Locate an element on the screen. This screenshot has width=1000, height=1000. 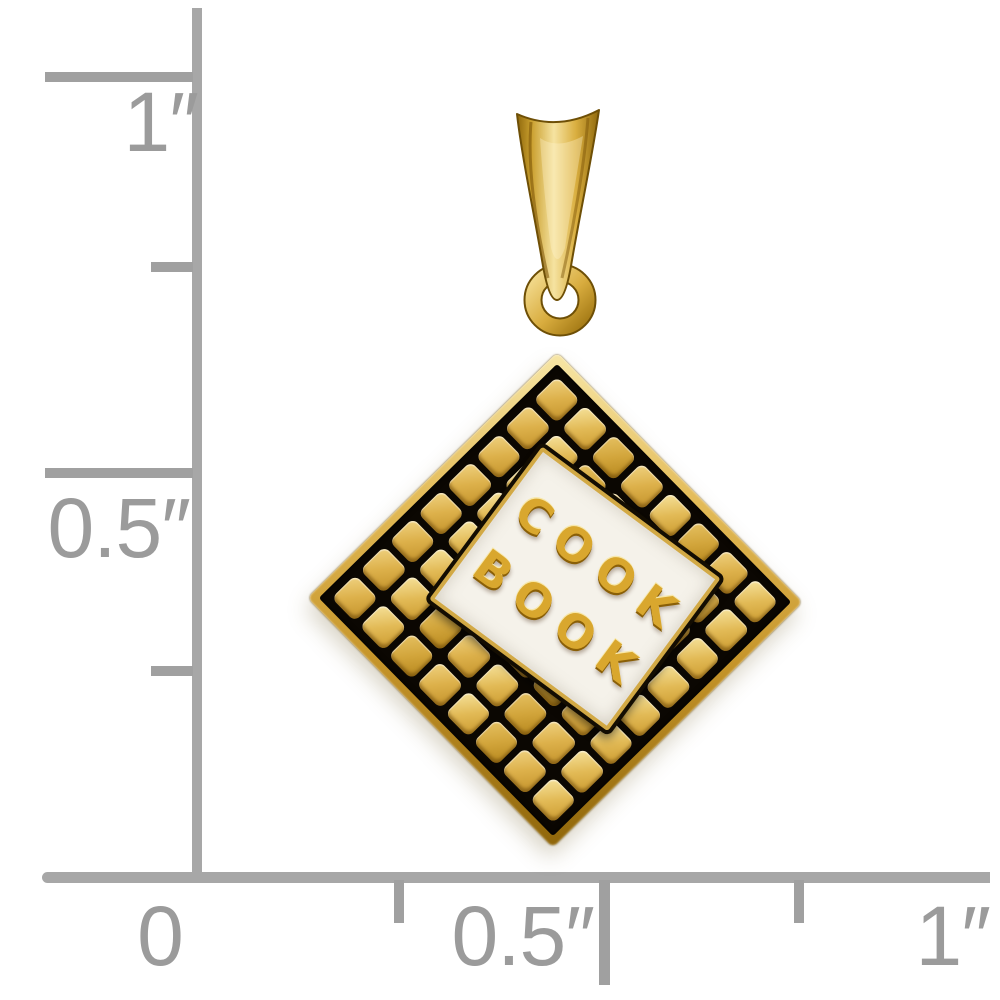
ruler-tick-v-0-5in is located at coordinates (119, 473).